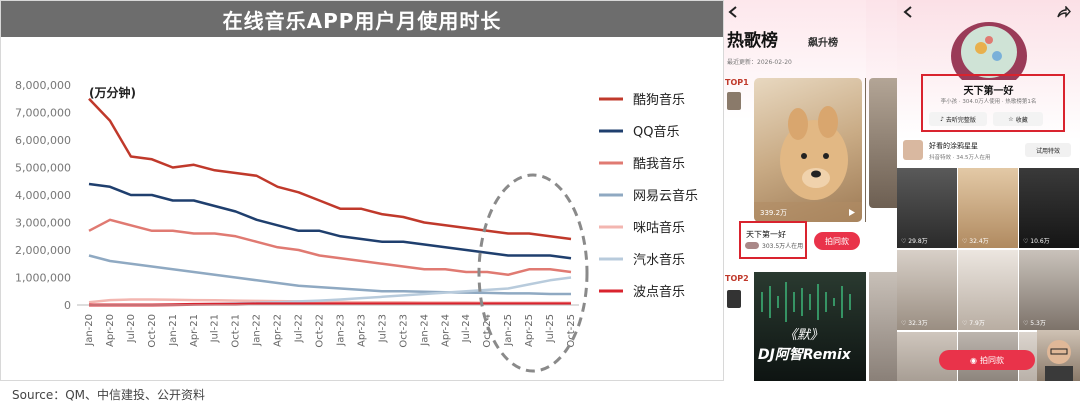  What do you see at coordinates (67, 305) in the screenshot?
I see `y-tick-label: 0` at bounding box center [67, 305].